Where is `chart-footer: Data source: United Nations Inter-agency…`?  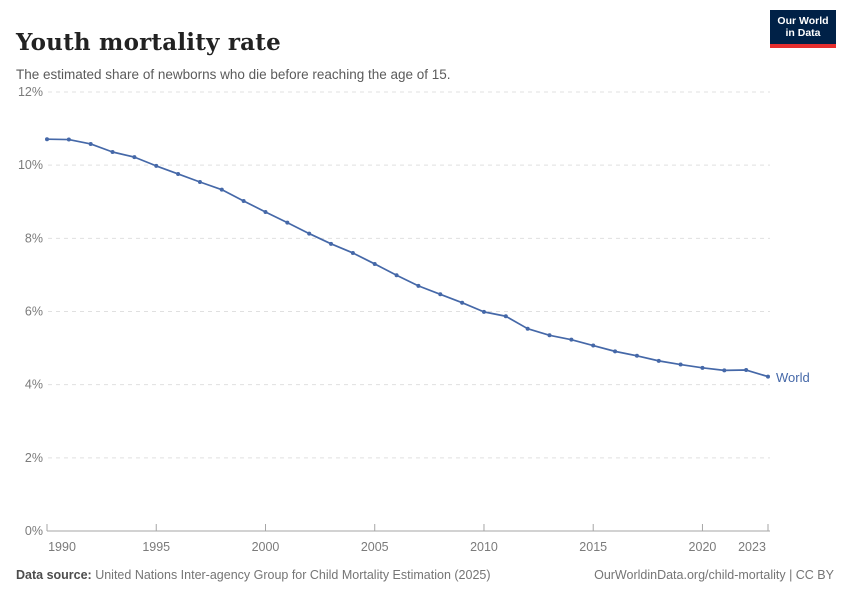 chart-footer: Data source: United Nations Inter-agency… is located at coordinates (425, 575).